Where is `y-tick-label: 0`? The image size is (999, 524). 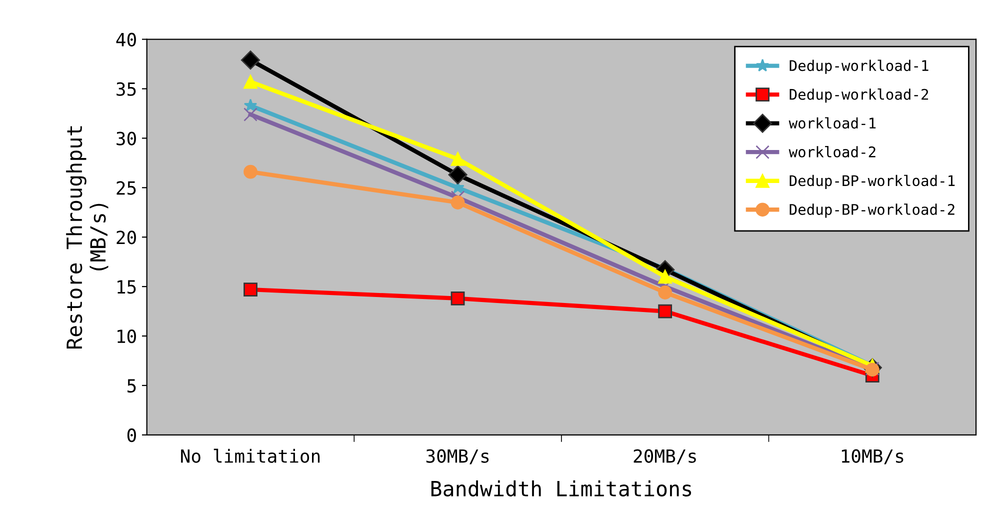
y-tick-label: 0 is located at coordinates (131, 435).